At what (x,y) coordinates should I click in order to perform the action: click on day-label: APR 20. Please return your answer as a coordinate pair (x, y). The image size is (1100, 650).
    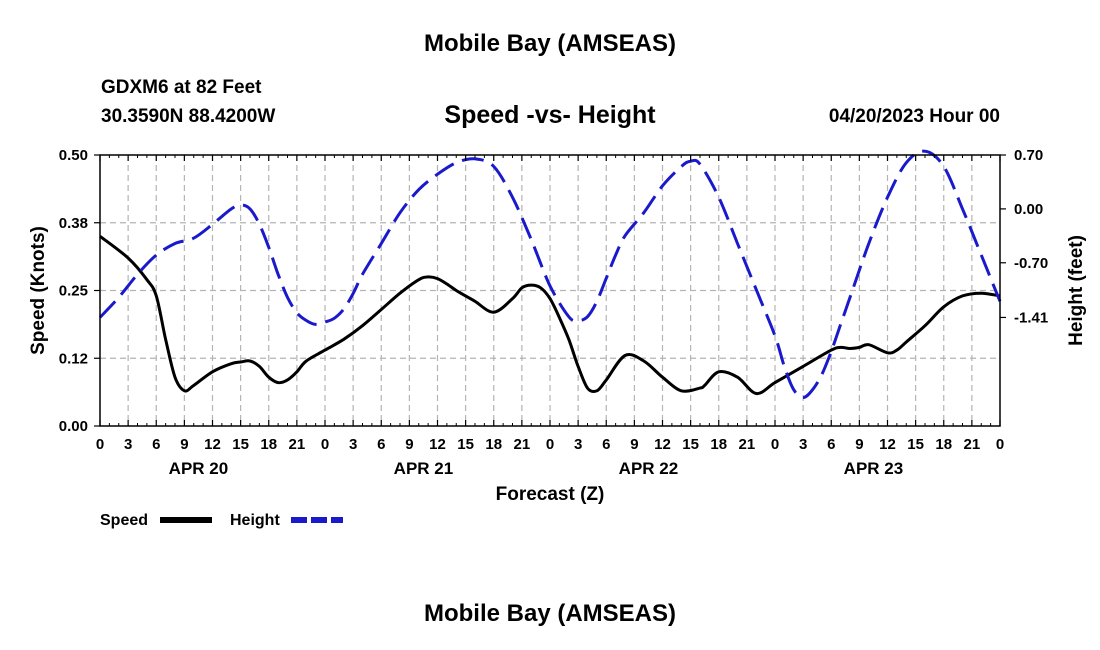
    Looking at the image, I should click on (199, 468).